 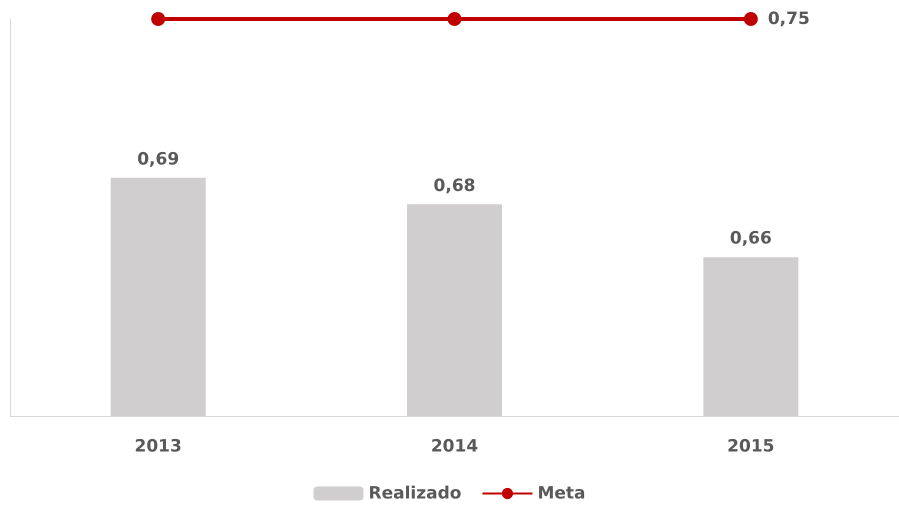 What do you see at coordinates (158, 446) in the screenshot?
I see `x-tick-label: 2013` at bounding box center [158, 446].